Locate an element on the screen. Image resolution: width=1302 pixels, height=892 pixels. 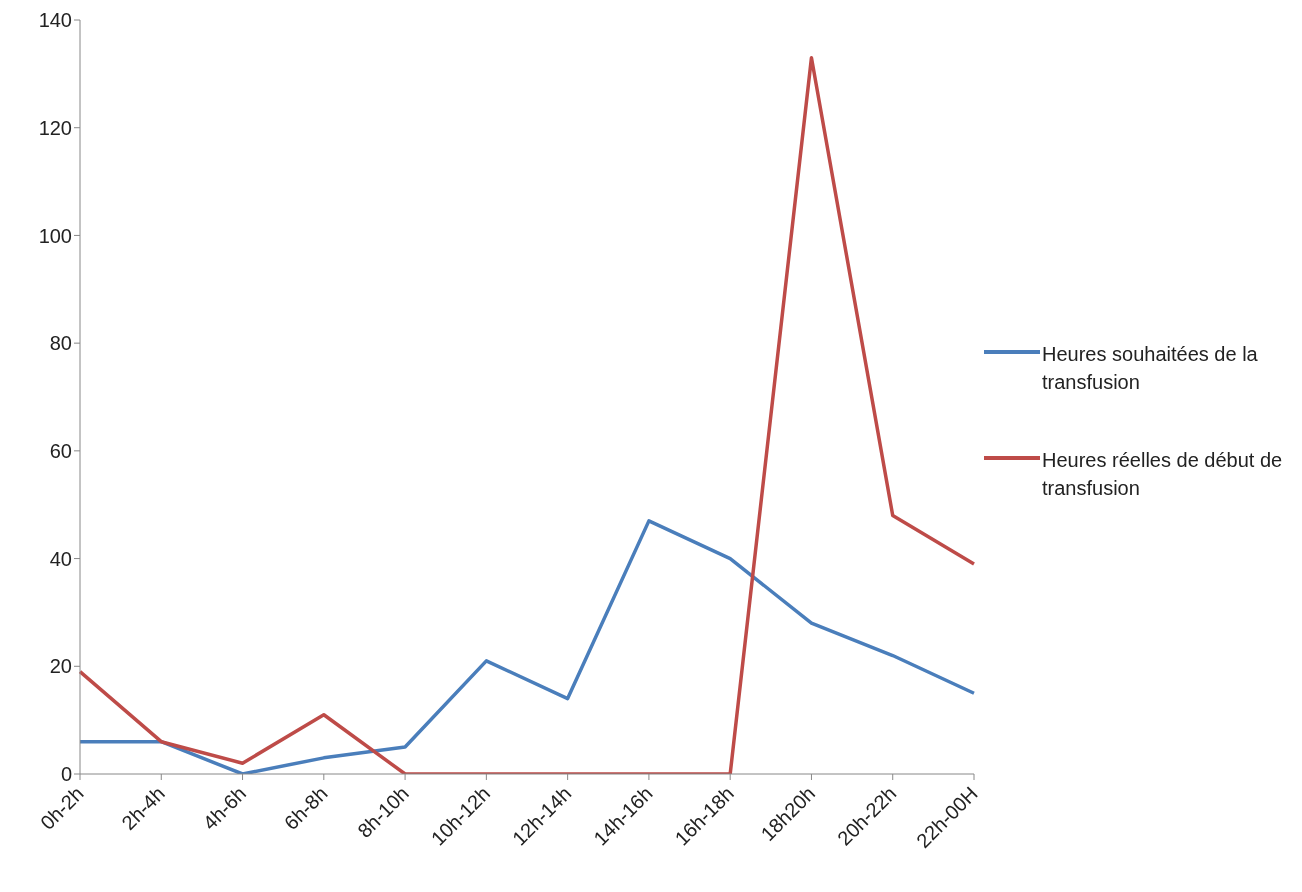
y-tick-label: 140 is located at coordinates (55, 20).